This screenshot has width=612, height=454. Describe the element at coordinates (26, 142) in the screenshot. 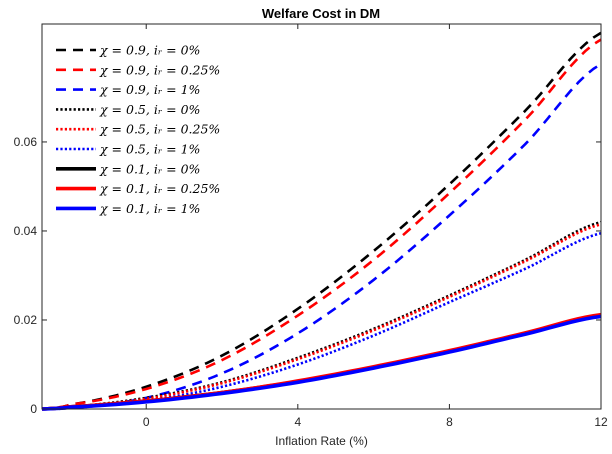

I see `y-tick-label: 0.06` at that location.